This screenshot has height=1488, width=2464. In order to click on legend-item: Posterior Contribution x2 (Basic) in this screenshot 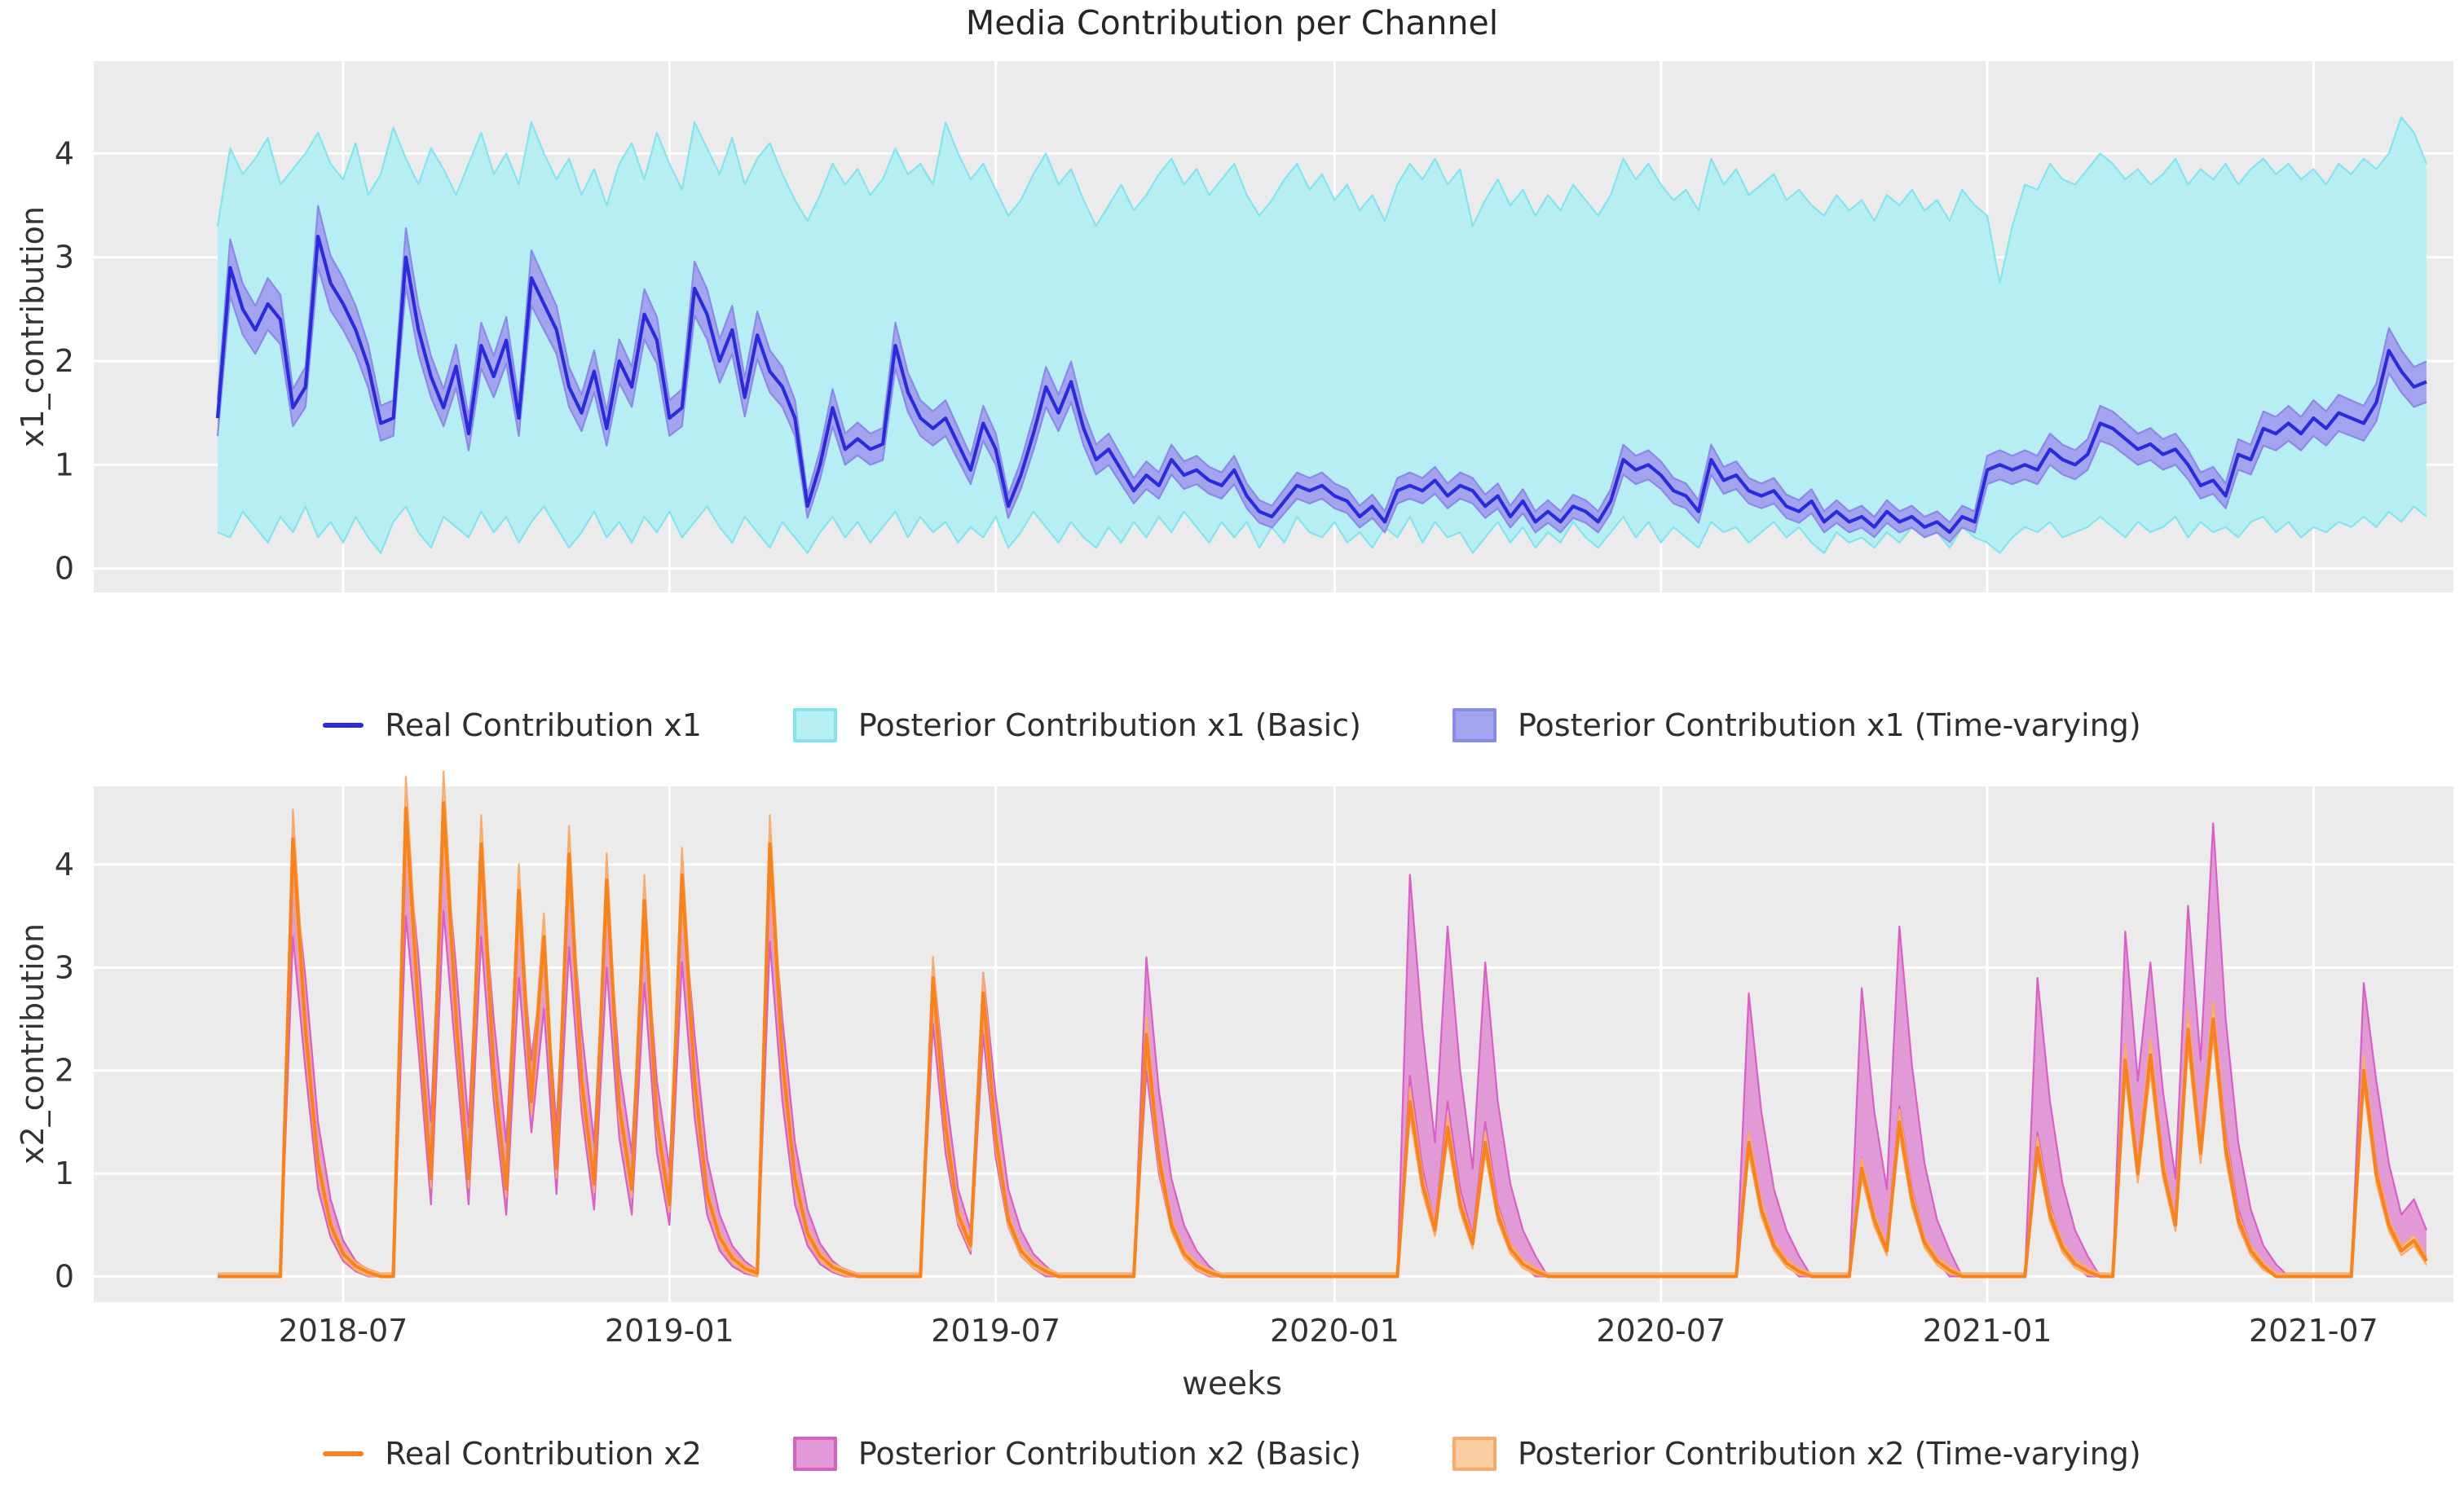, I will do `click(1076, 1454)`.